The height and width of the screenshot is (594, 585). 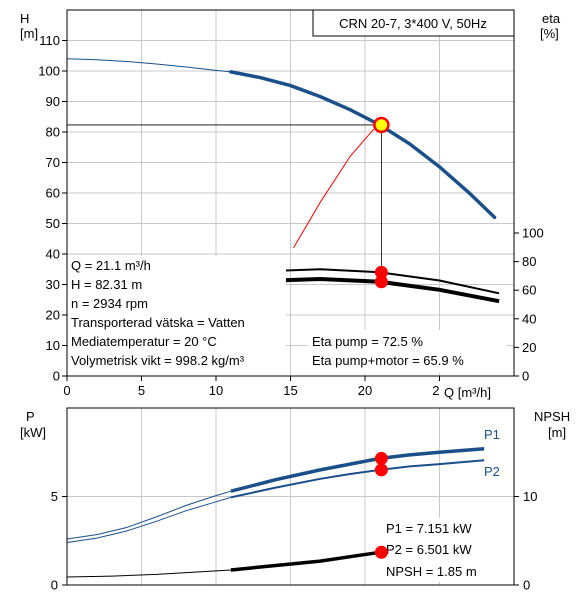 I want to click on npsh-tick-label-0: 0, so click(x=526, y=585).